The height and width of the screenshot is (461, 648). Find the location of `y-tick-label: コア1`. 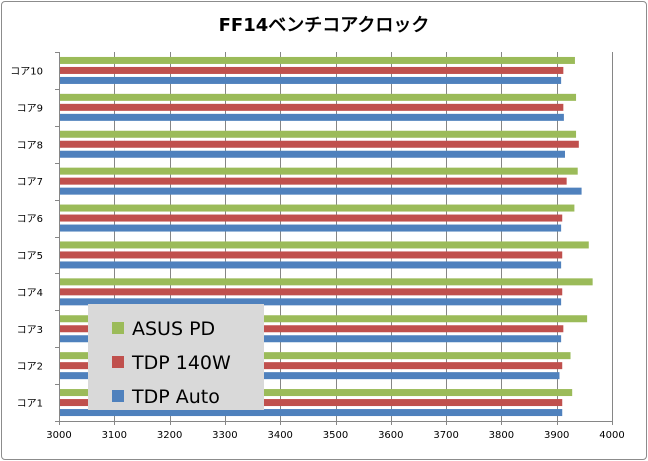

y-tick-label: コア1 is located at coordinates (30, 404).